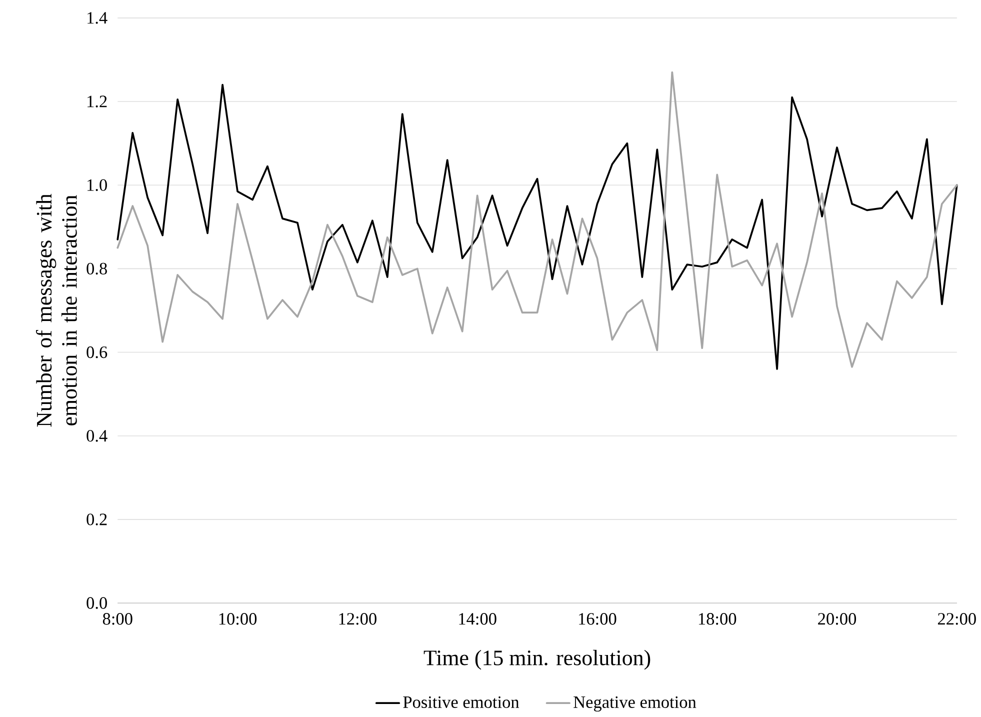 This screenshot has height=717, width=981. Describe the element at coordinates (537, 660) in the screenshot. I see `x-axis-title: Time (15 min. resolution)` at that location.